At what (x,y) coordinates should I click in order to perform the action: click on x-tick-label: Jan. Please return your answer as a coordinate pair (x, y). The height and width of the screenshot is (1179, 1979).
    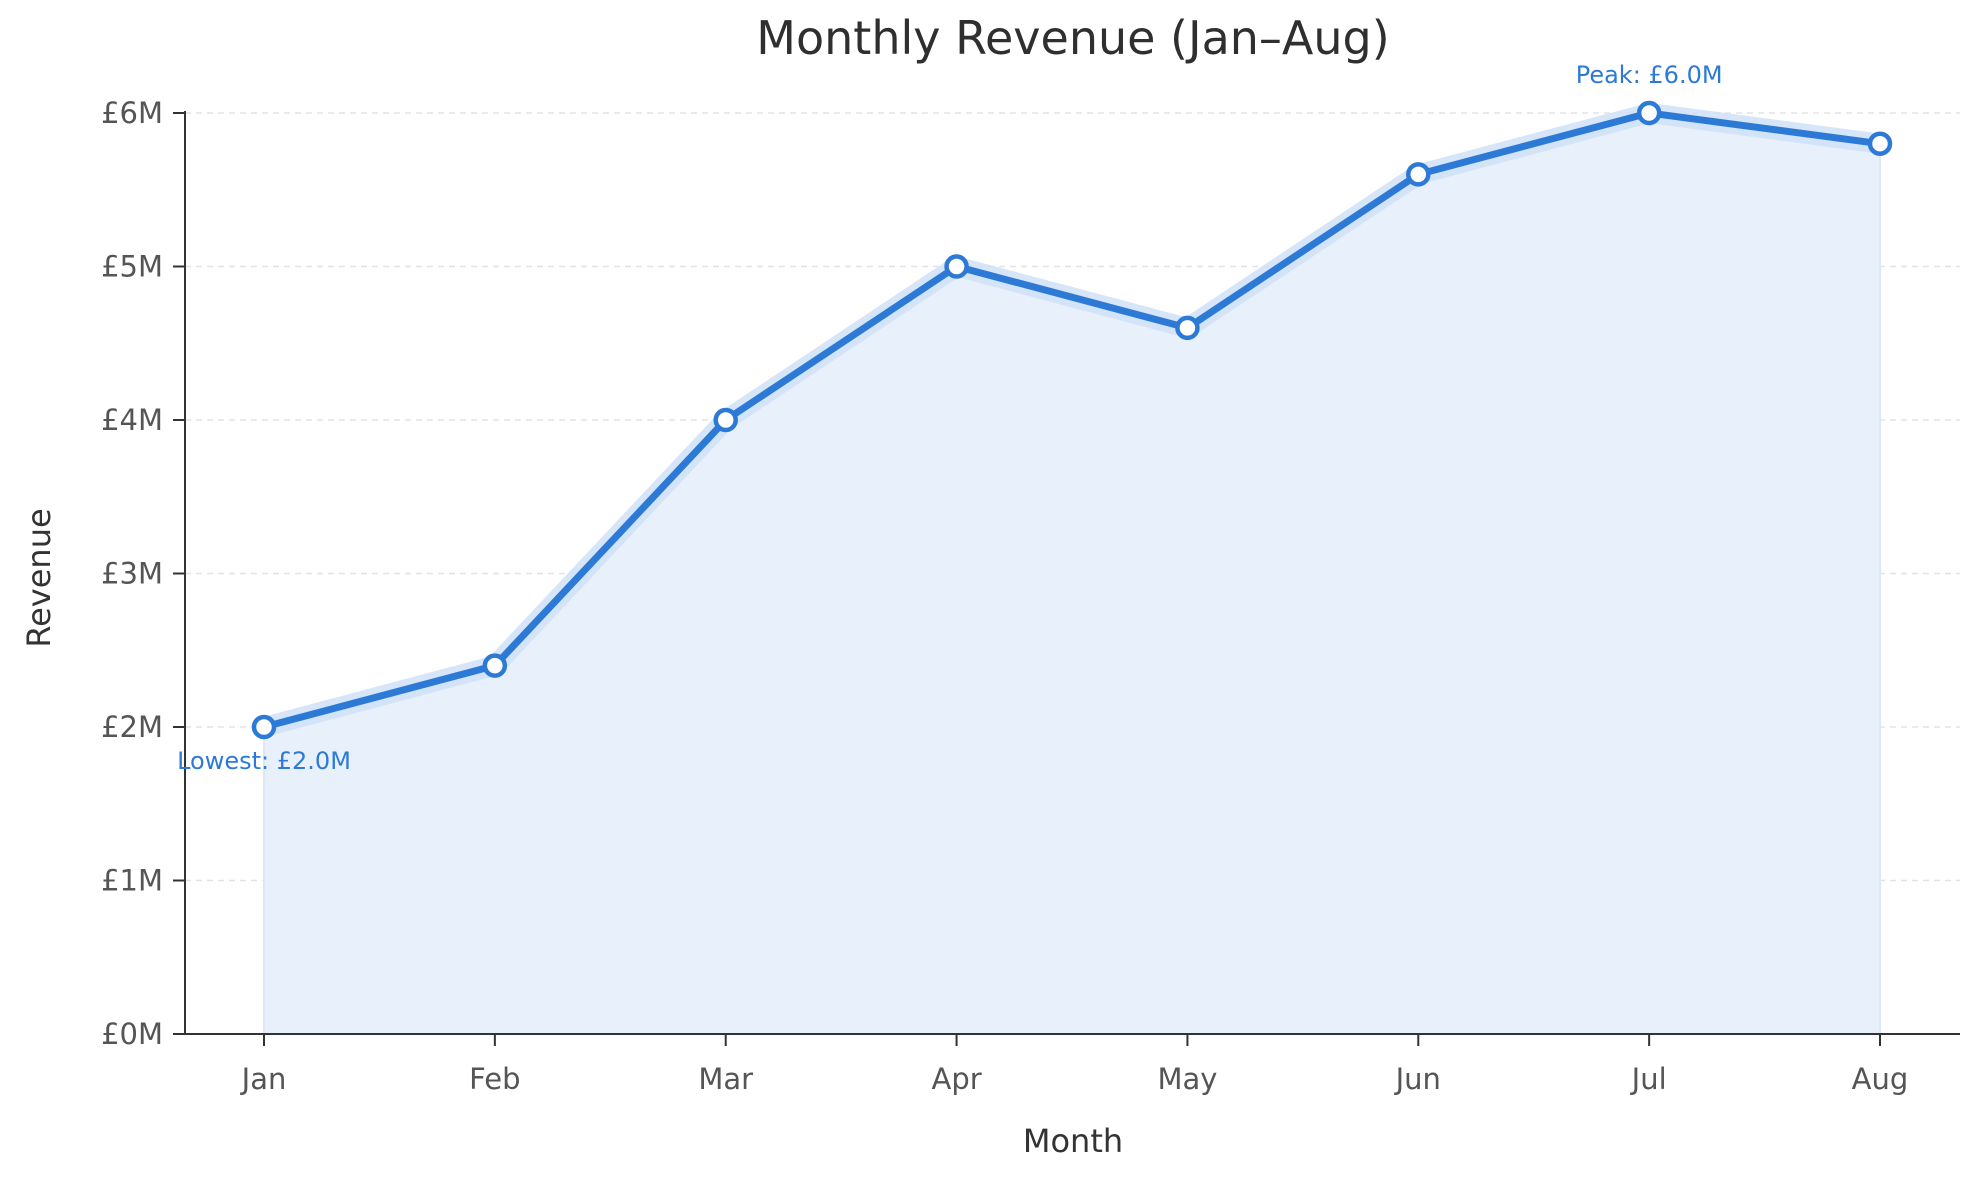
    Looking at the image, I should click on (263, 1079).